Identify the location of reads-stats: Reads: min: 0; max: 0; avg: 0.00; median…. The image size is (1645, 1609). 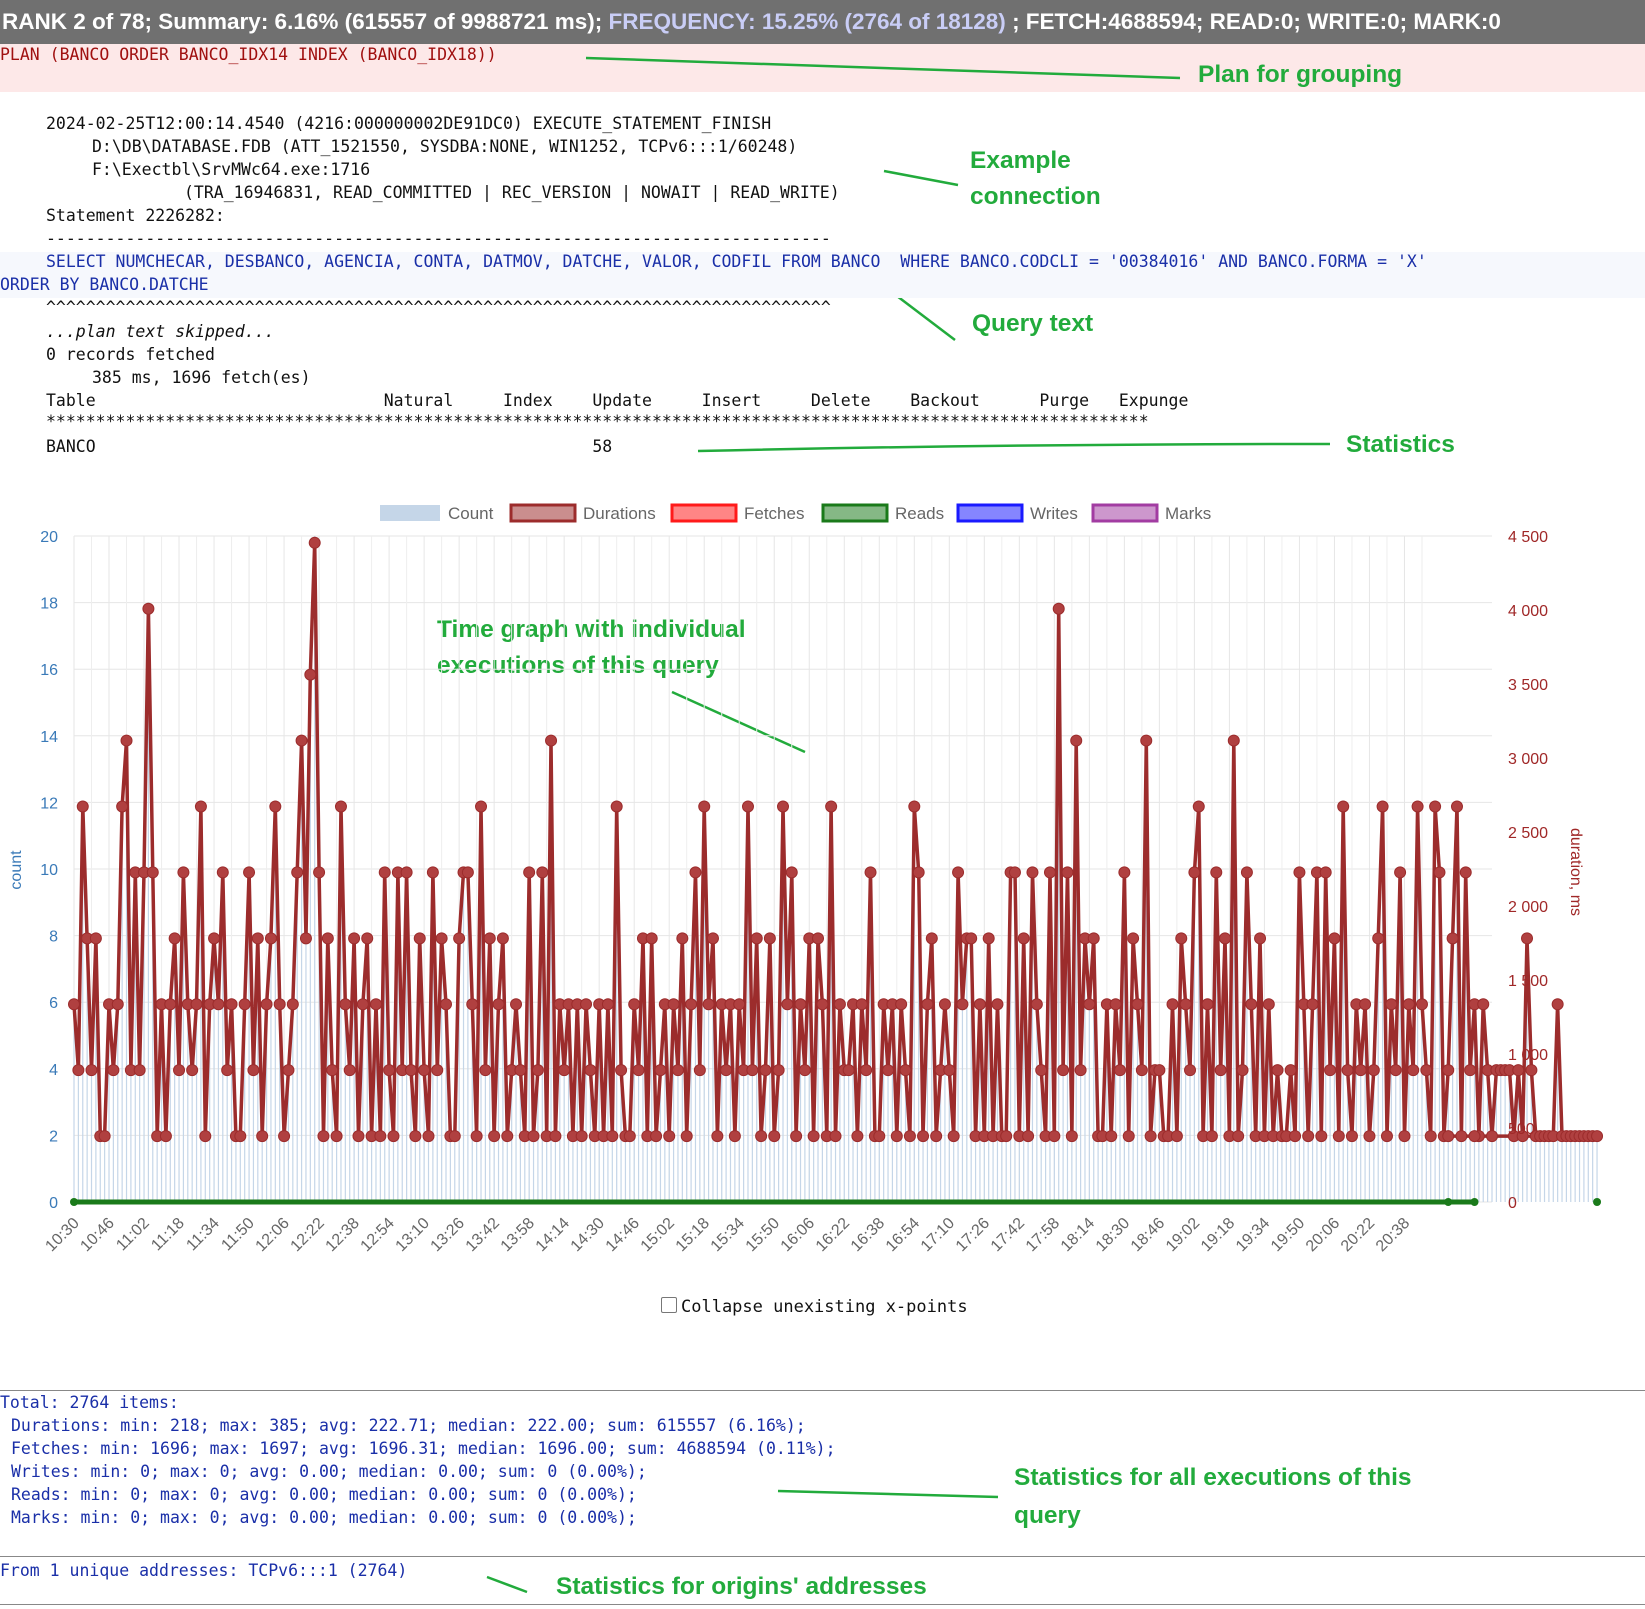
(324, 1494).